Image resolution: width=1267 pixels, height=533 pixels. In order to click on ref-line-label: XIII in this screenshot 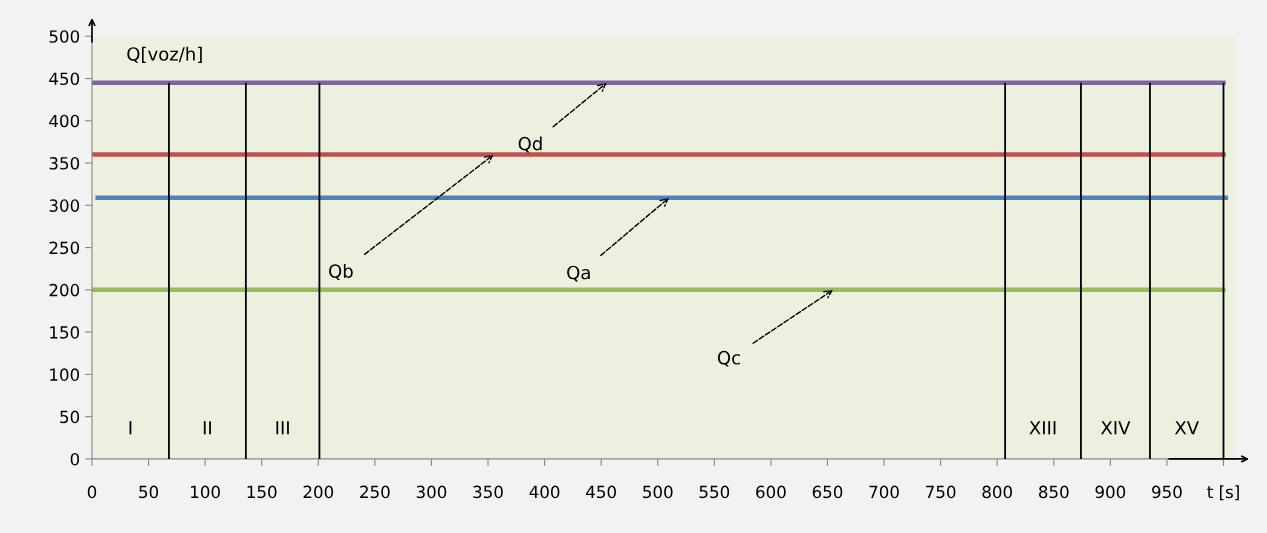, I will do `click(1042, 428)`.